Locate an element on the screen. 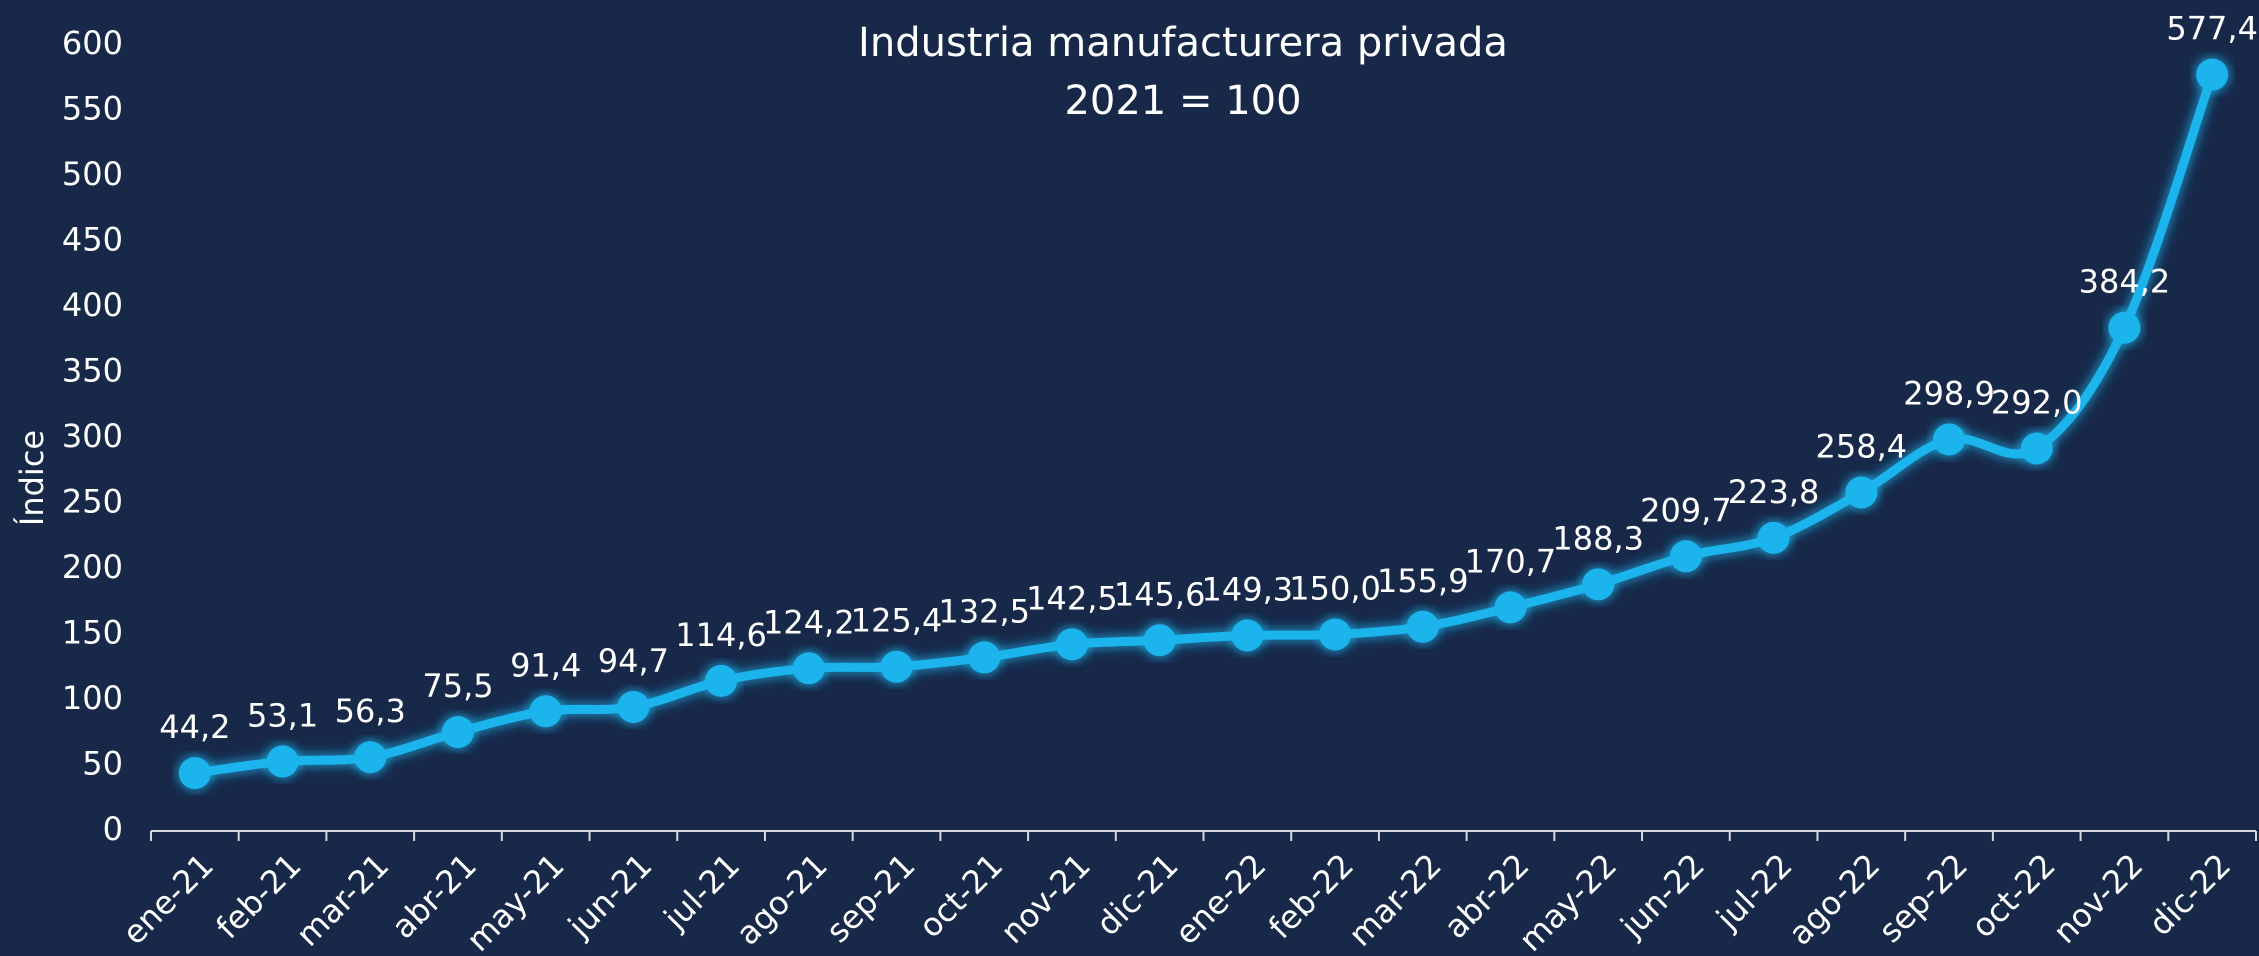 Image resolution: width=2259 pixels, height=956 pixels. chart-subtitle: 2021 = 100 is located at coordinates (1182, 101).